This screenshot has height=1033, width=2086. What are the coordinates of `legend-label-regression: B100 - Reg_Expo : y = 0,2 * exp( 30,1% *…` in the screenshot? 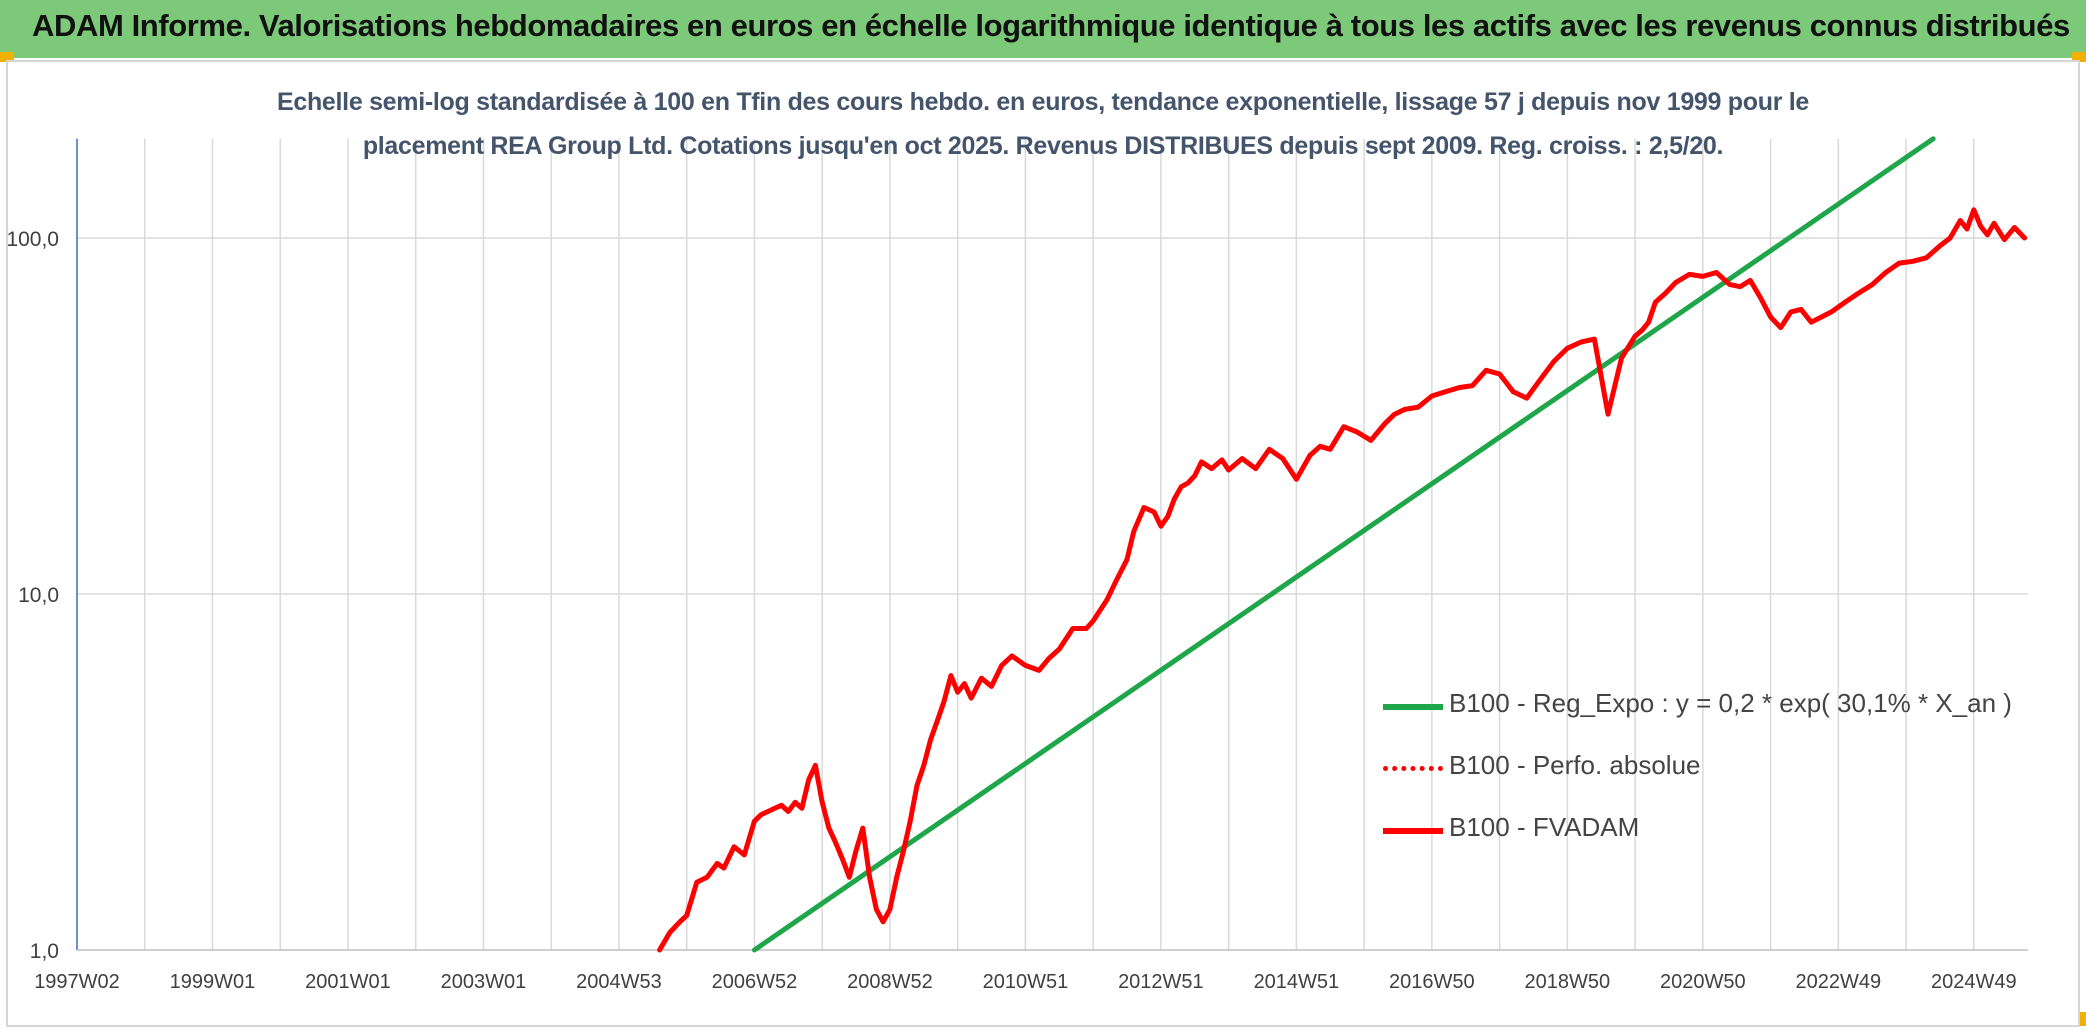 It's located at (1730, 703).